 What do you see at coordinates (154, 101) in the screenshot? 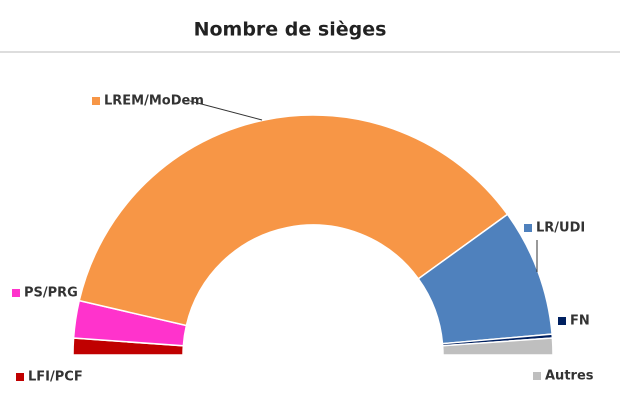
I see `legend-label: LREM/MoDem` at bounding box center [154, 101].